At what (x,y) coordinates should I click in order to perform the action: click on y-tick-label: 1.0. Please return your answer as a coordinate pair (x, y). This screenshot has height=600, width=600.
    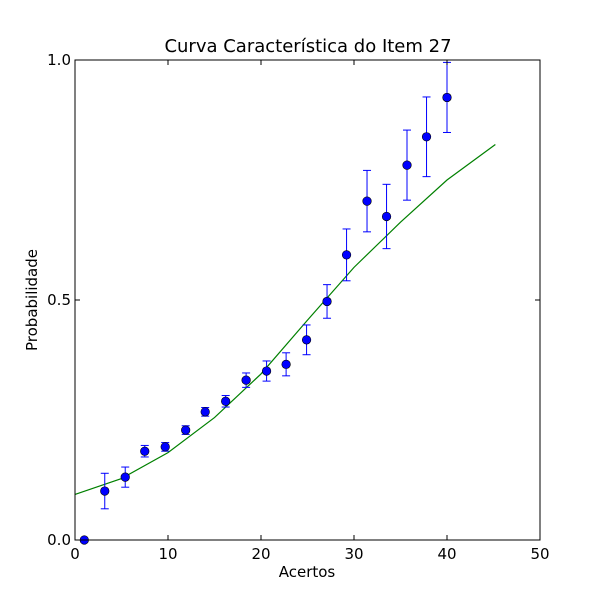
    Looking at the image, I should click on (59, 60).